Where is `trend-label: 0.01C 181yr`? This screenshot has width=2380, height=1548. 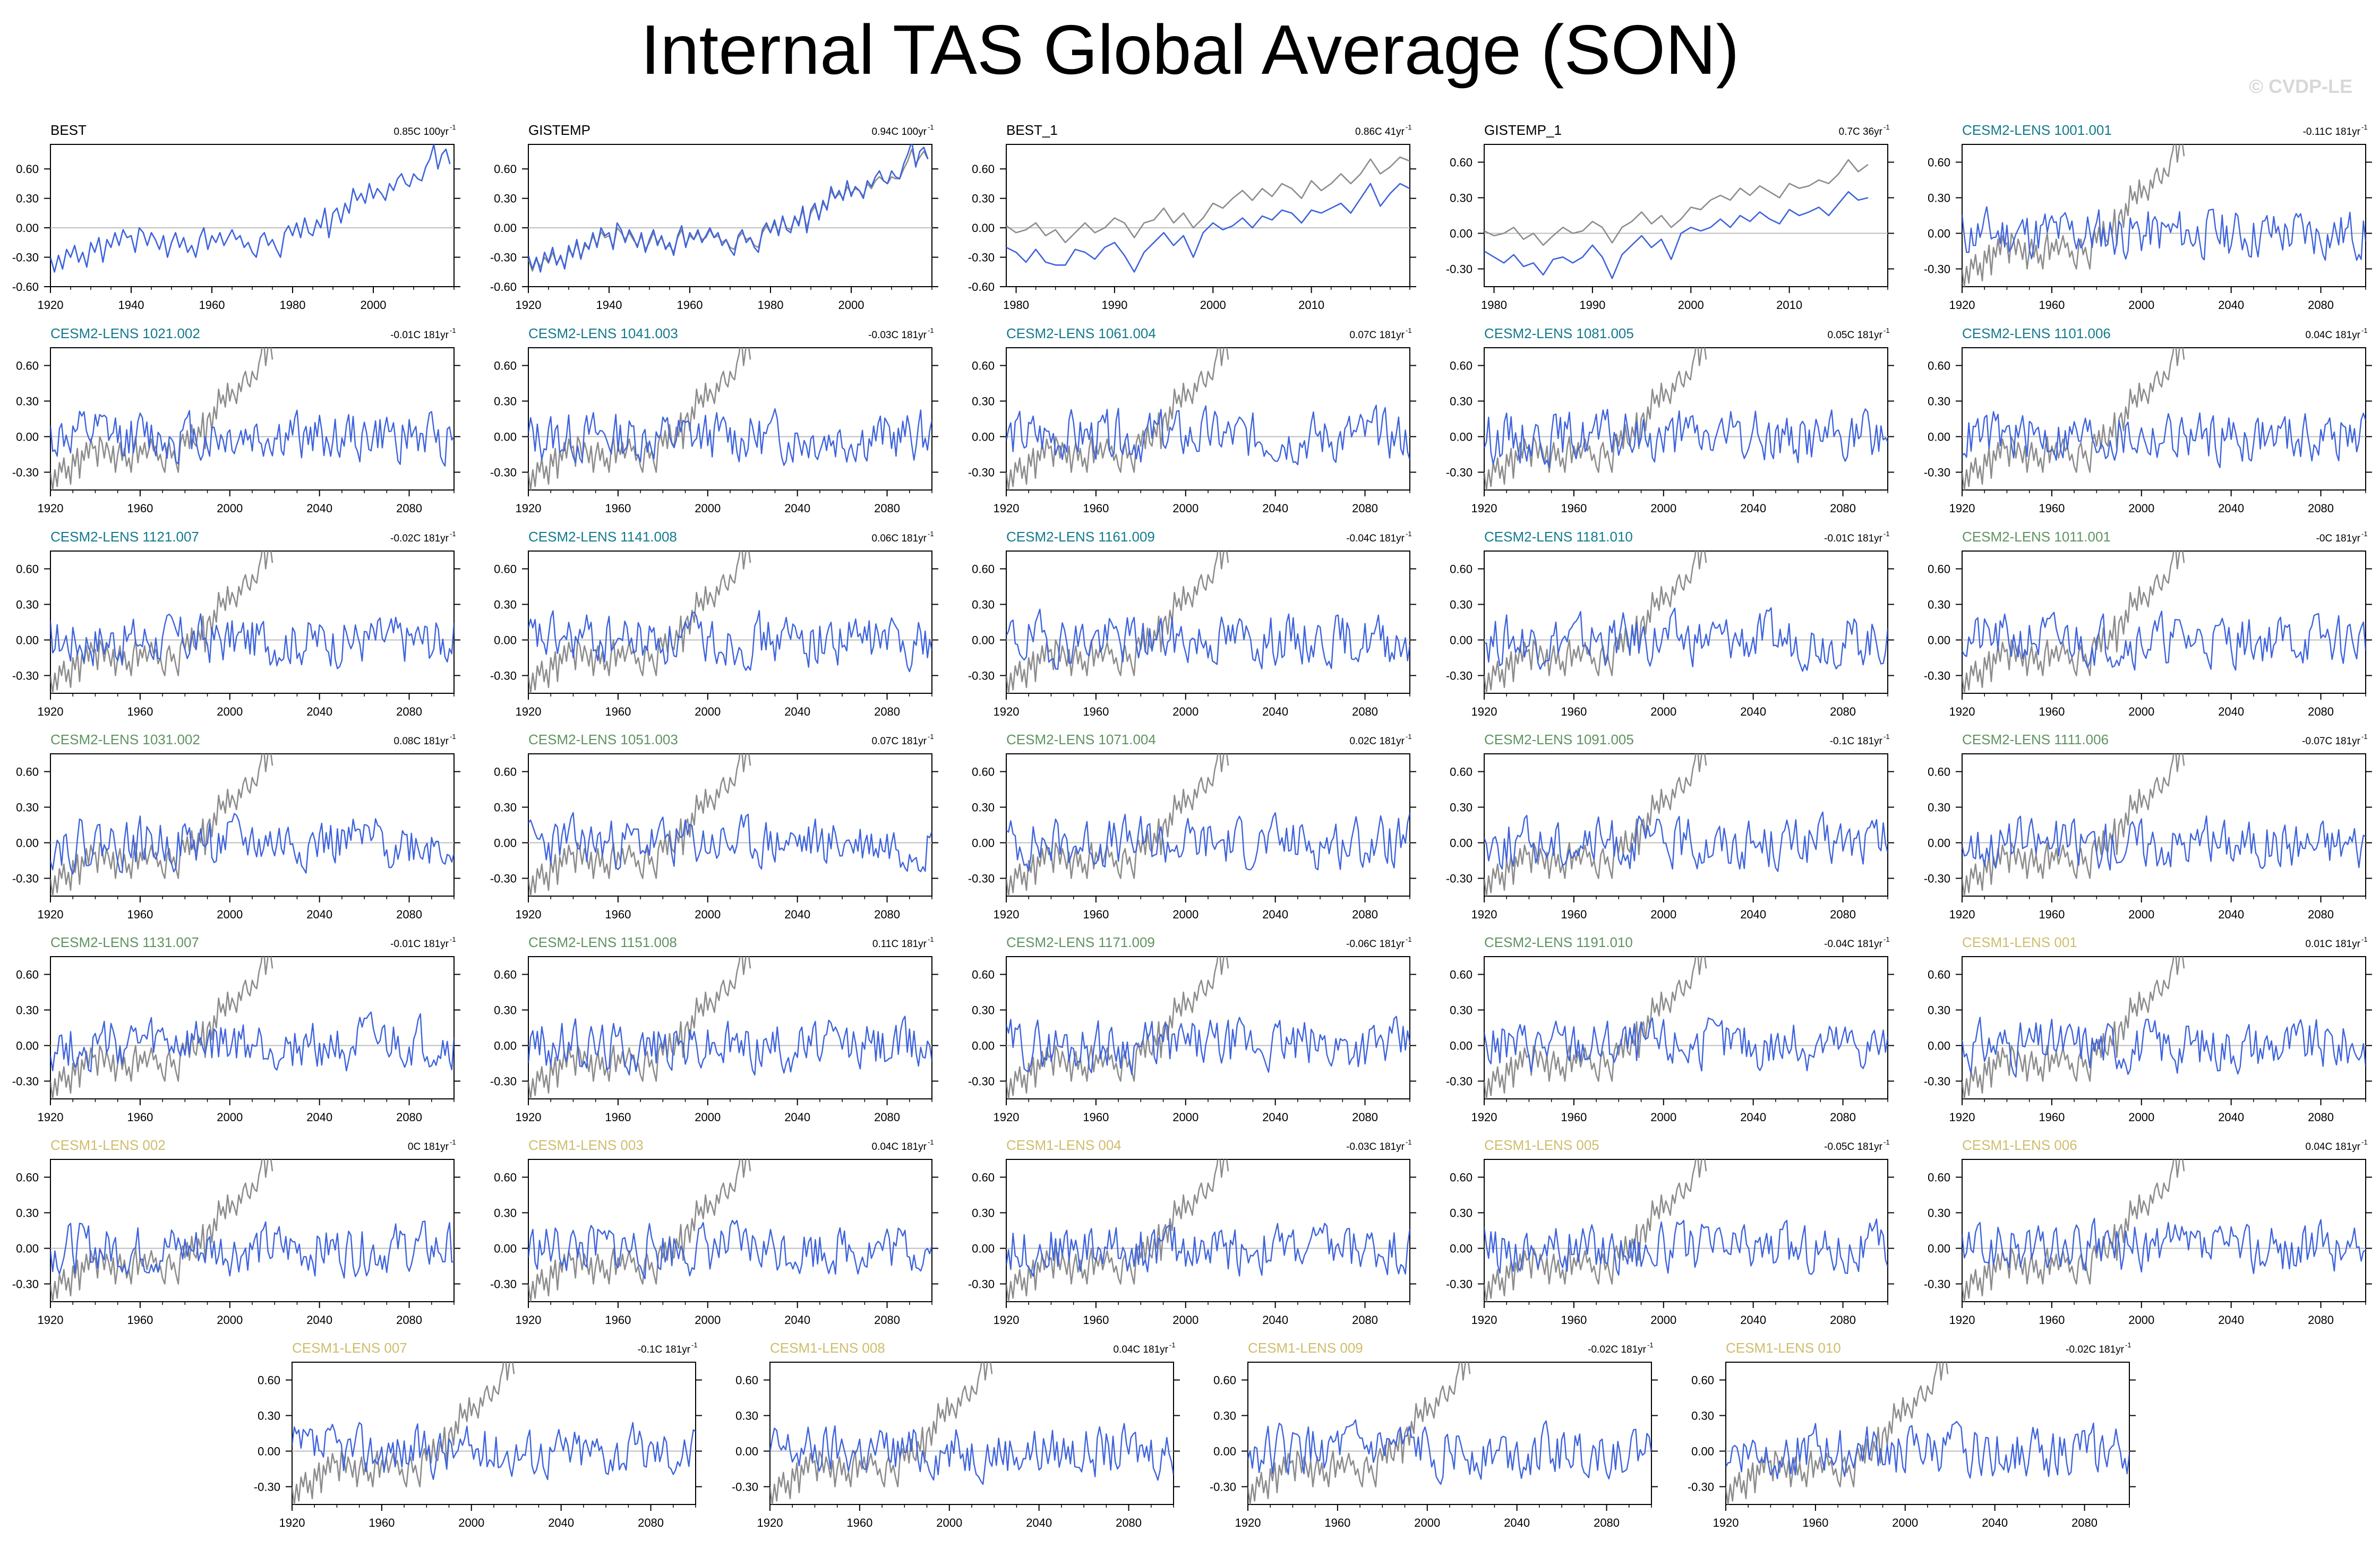 trend-label: 0.01C 181yr is located at coordinates (2332, 945).